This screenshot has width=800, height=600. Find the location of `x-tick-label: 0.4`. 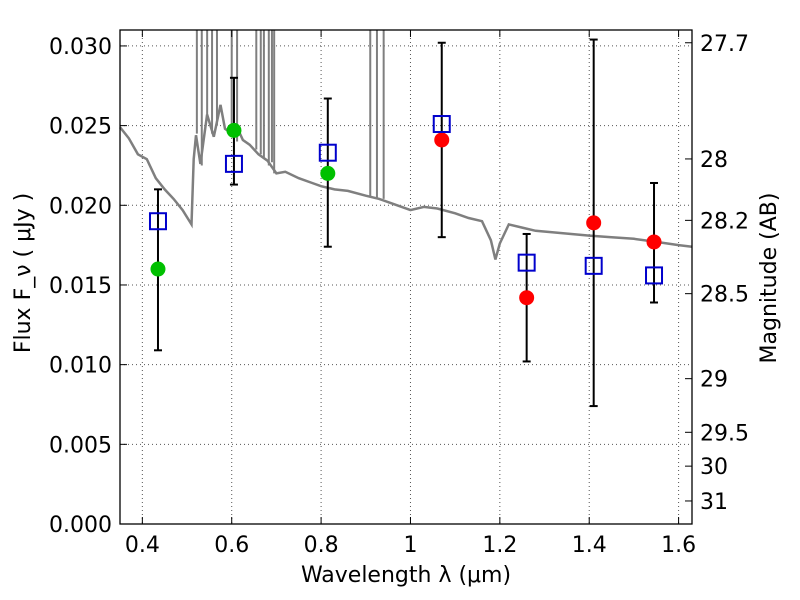

x-tick-label: 0.4 is located at coordinates (142, 545).